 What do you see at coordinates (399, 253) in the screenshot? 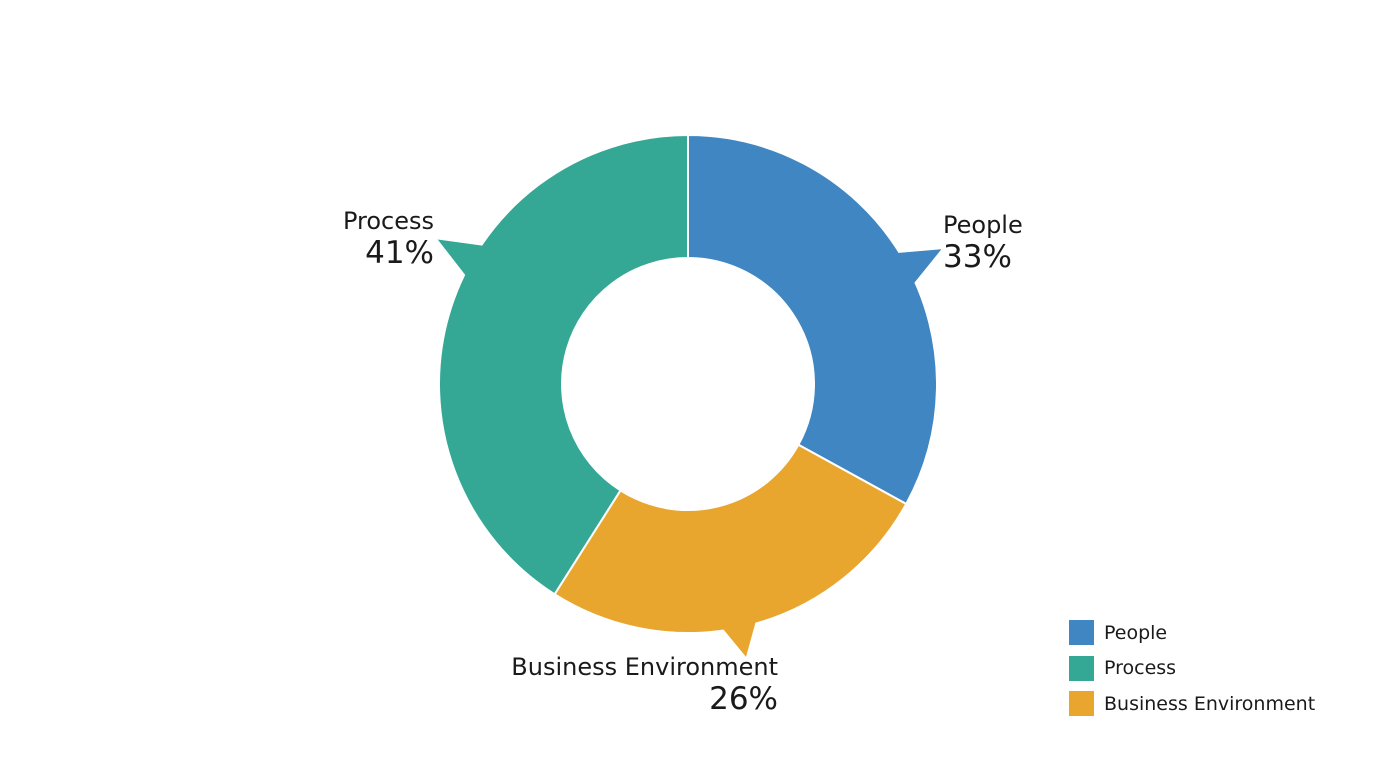
I see `slice-value-process: 41%` at bounding box center [399, 253].